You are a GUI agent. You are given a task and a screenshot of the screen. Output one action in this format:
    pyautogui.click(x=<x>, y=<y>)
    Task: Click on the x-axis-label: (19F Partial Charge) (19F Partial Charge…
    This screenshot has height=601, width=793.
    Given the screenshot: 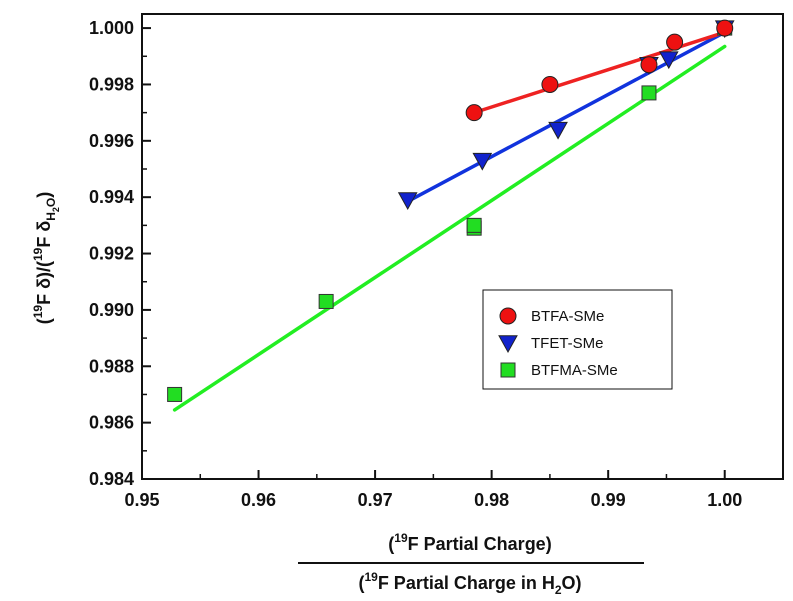 What is the action you would take?
    pyautogui.click(x=471, y=564)
    